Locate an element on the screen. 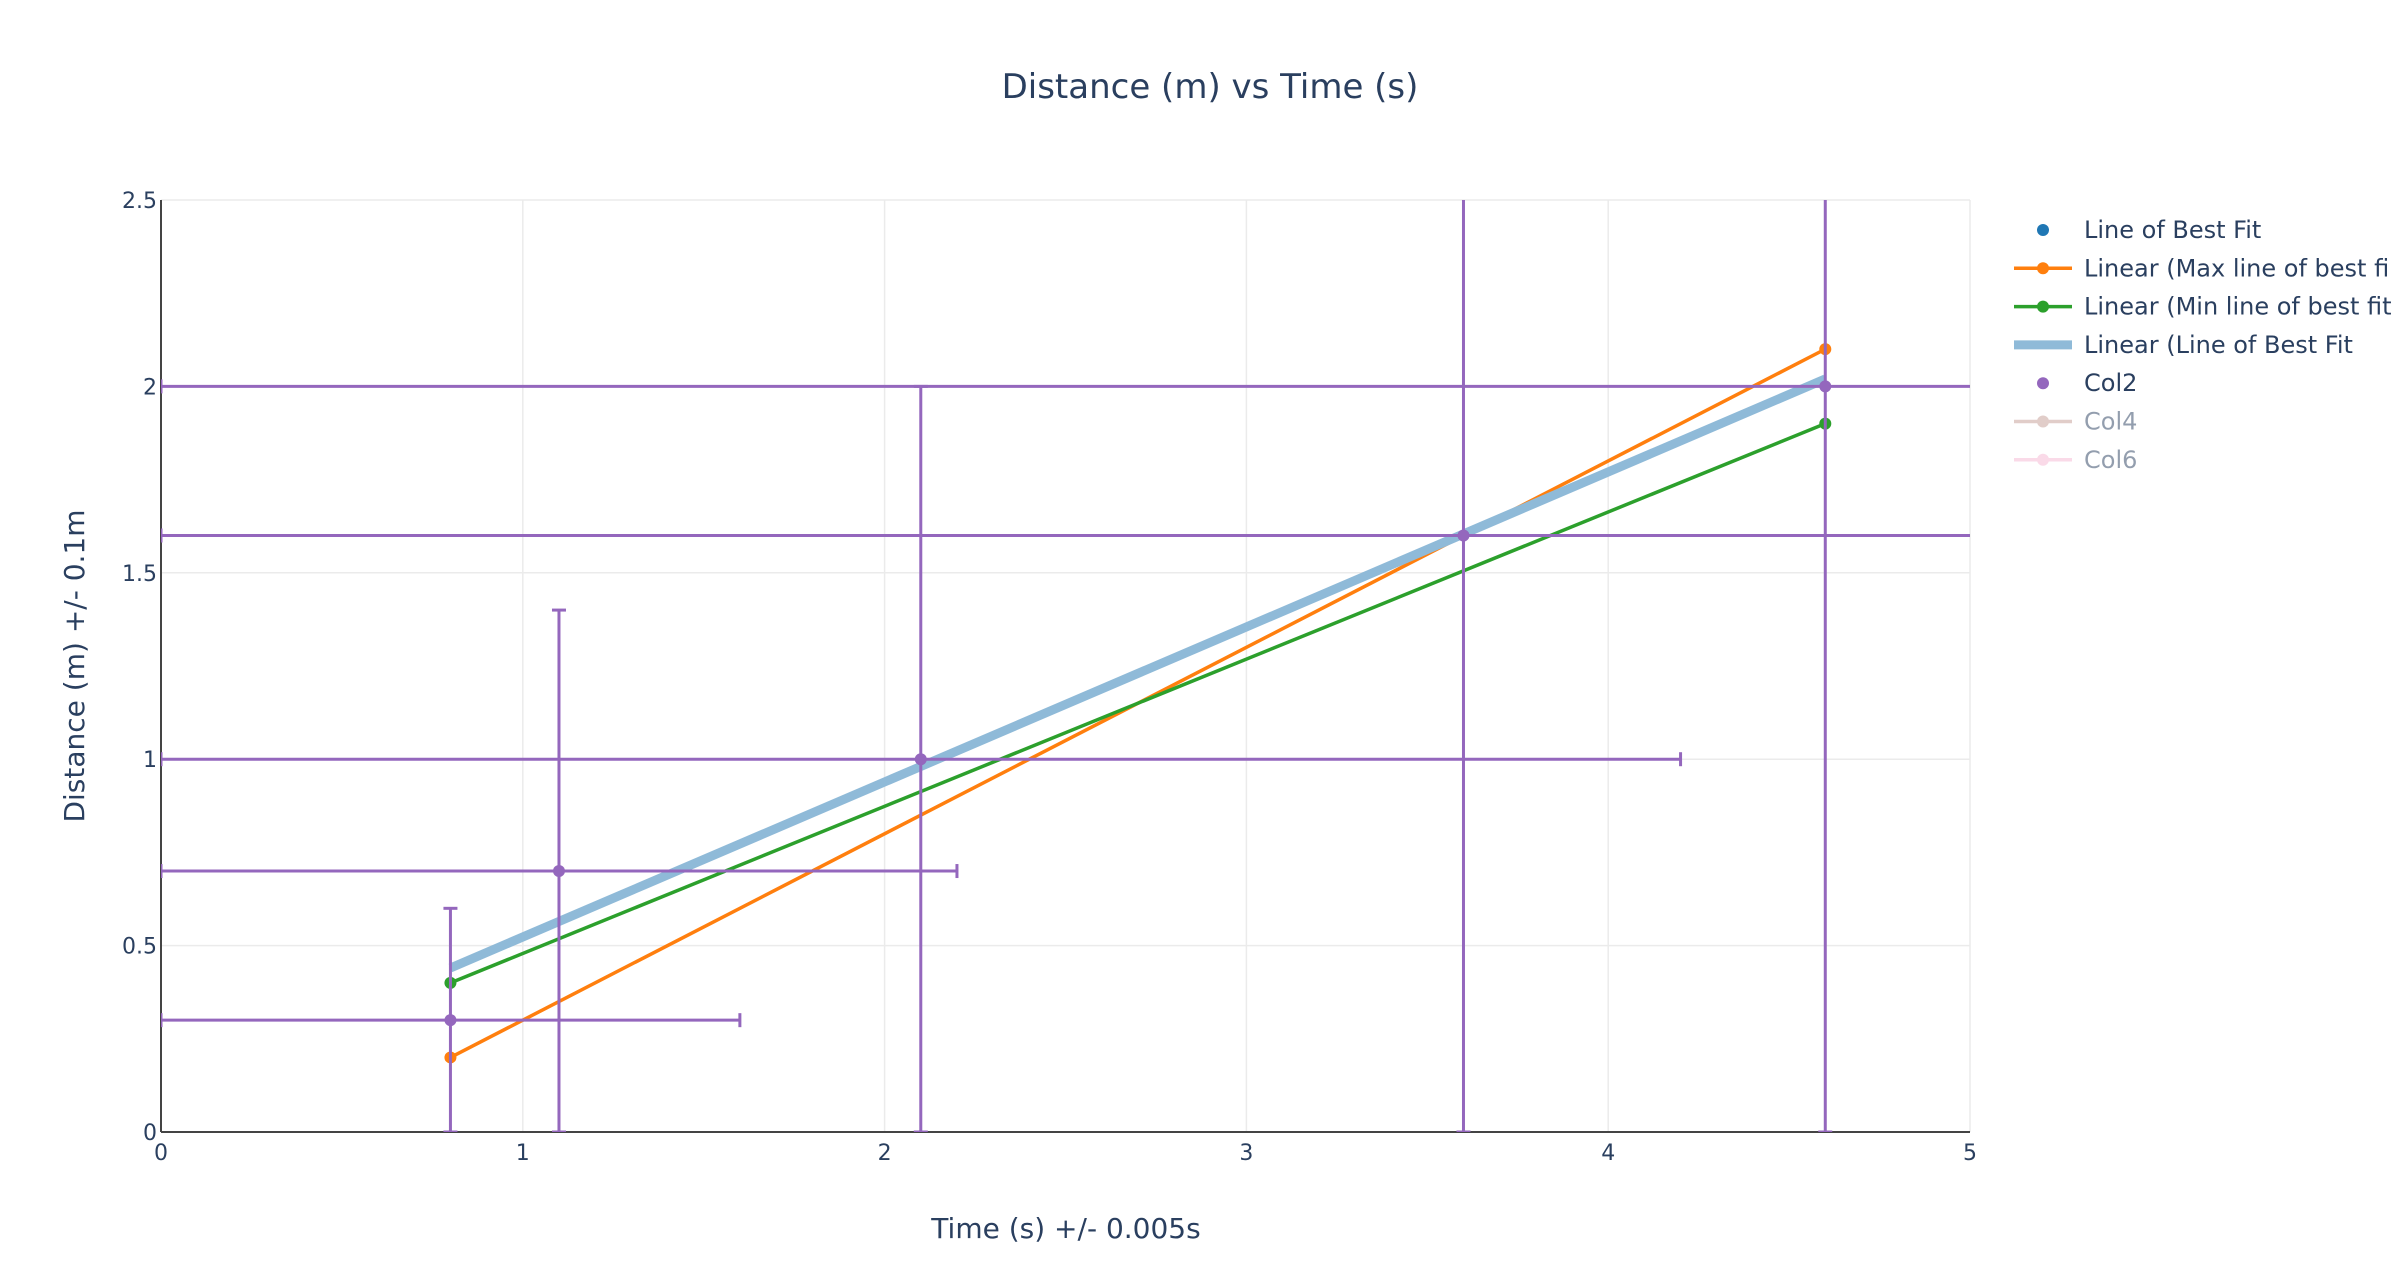 The height and width of the screenshot is (1284, 2406). x-tick-label: 5 is located at coordinates (1970, 1153).